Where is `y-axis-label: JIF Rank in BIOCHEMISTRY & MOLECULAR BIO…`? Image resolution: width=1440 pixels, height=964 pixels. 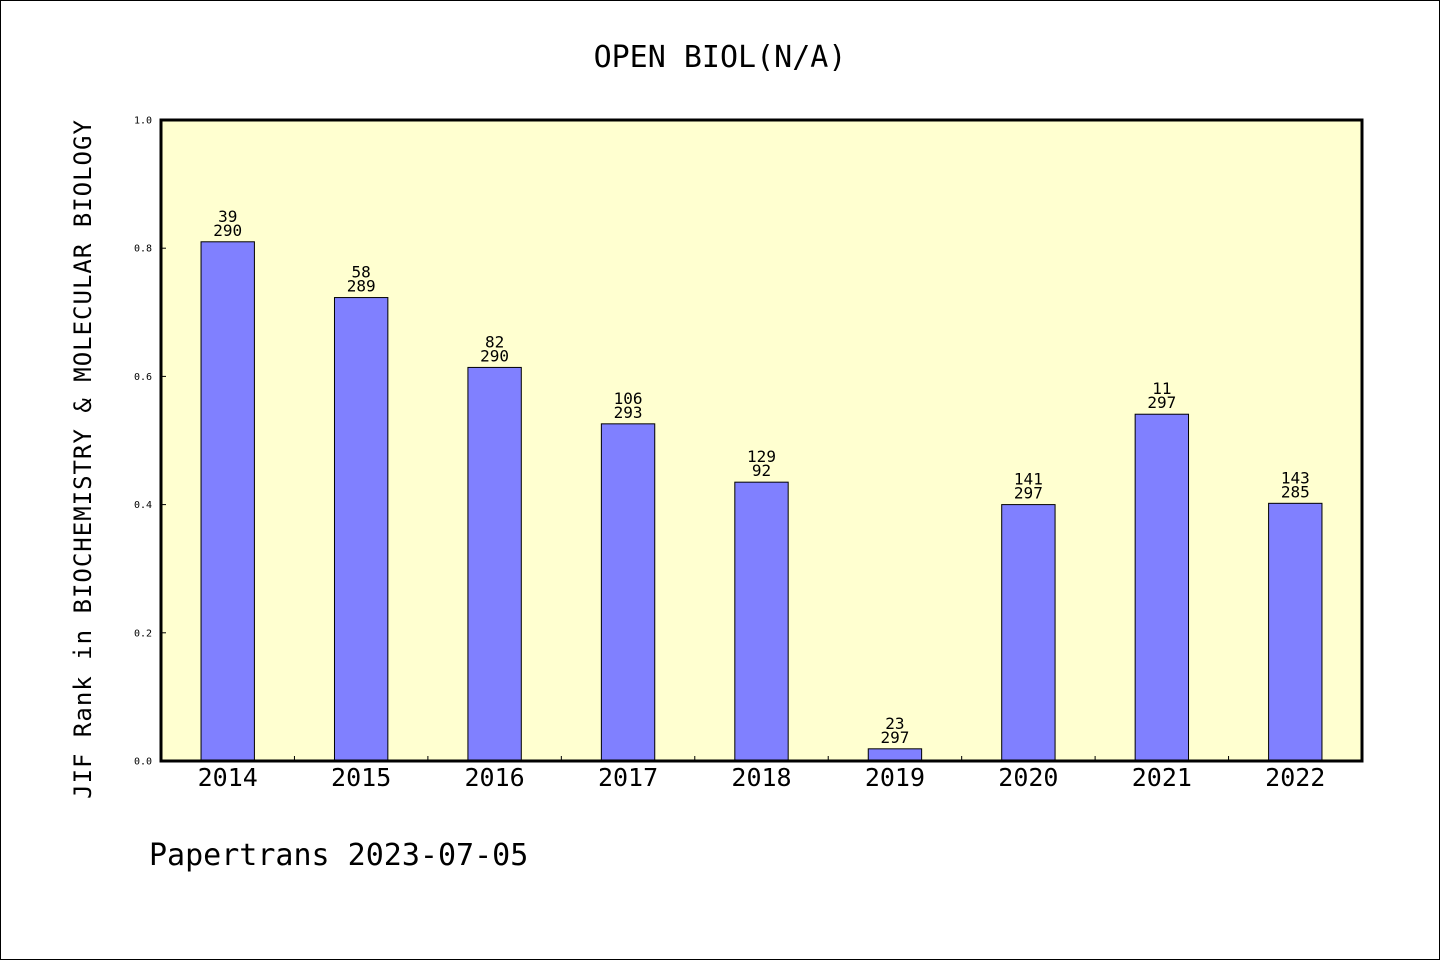 y-axis-label: JIF Rank in BIOCHEMISTRY & MOLECULAR BIO… is located at coordinates (83, 459).